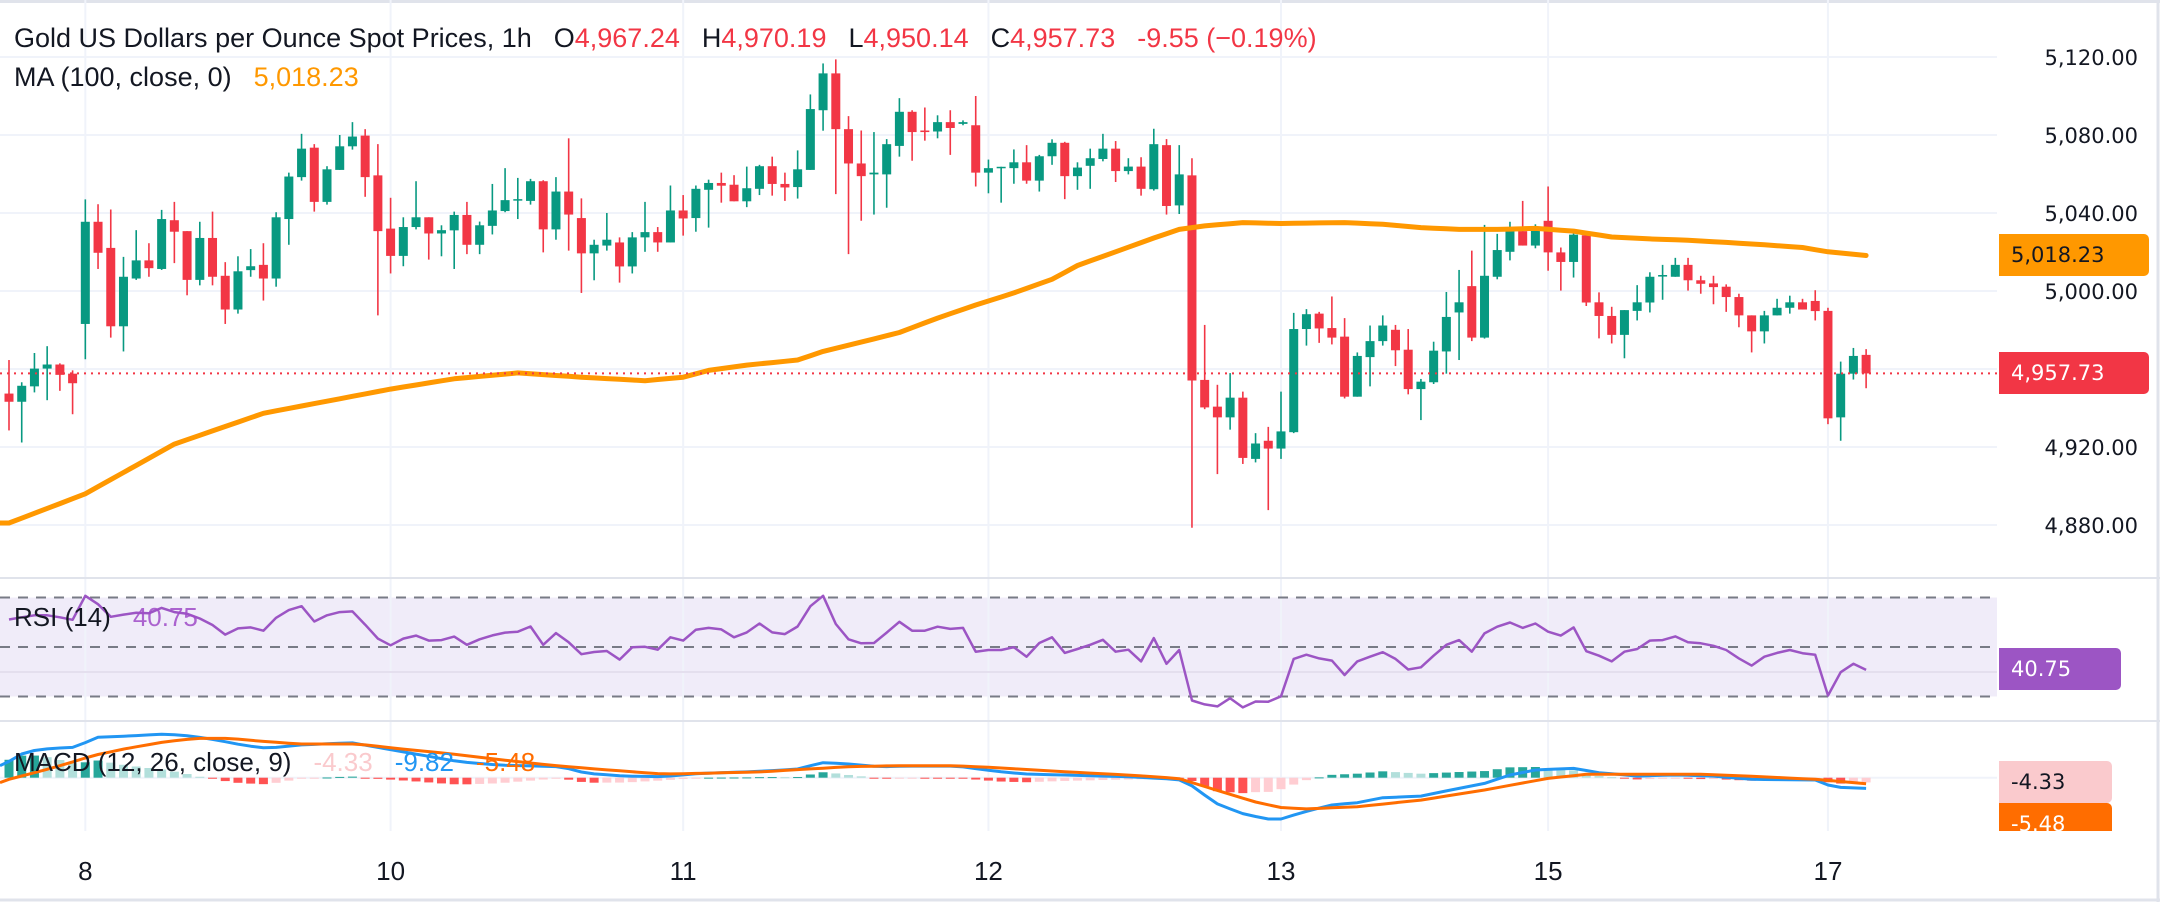 The height and width of the screenshot is (902, 2160). I want to click on rsi-line, so click(937, 651).